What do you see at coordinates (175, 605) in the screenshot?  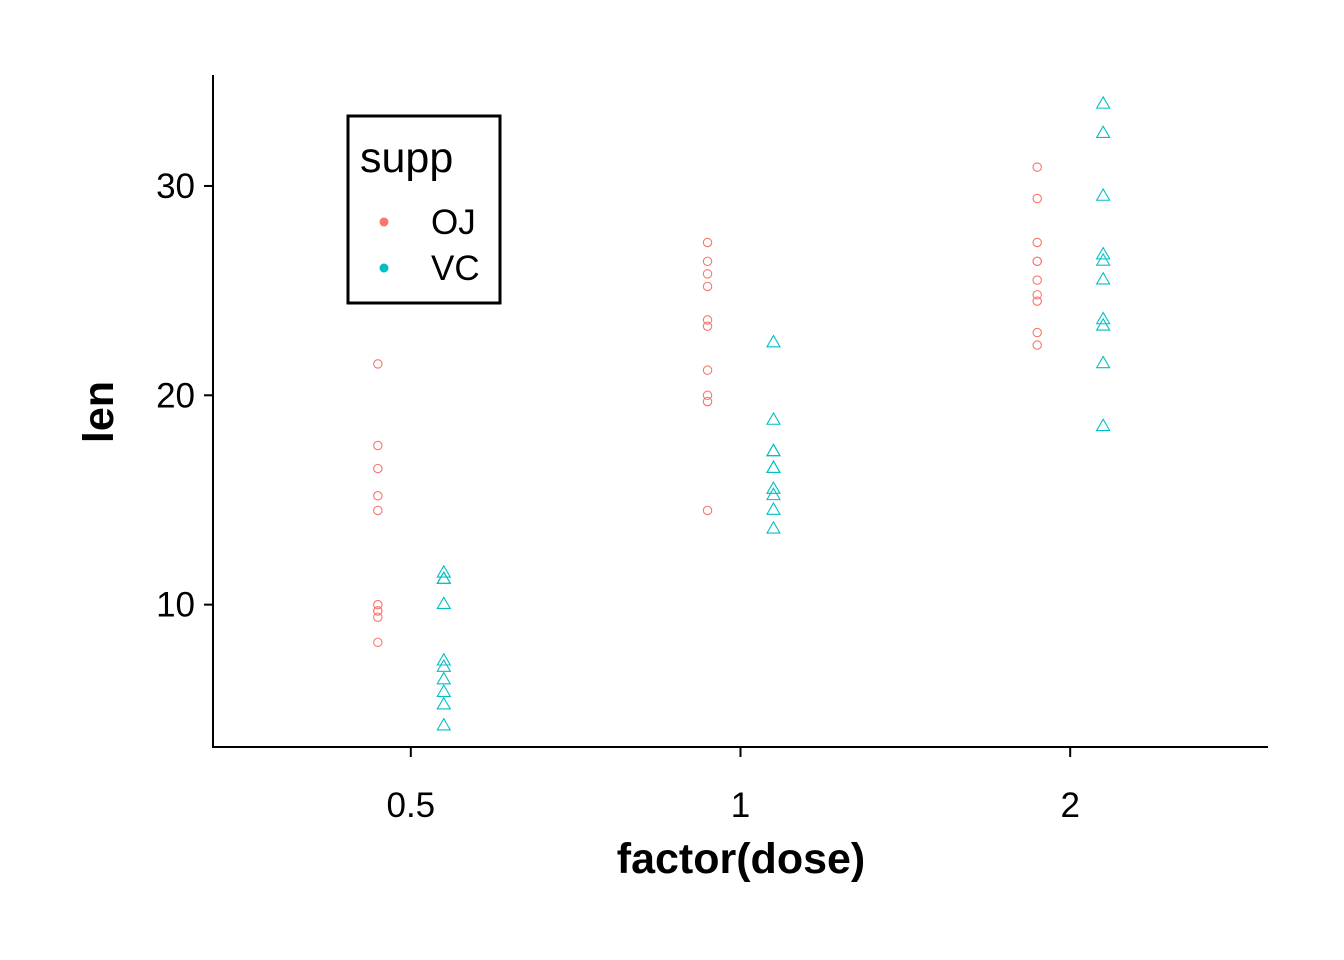 I see `y-tick-label: 10` at bounding box center [175, 605].